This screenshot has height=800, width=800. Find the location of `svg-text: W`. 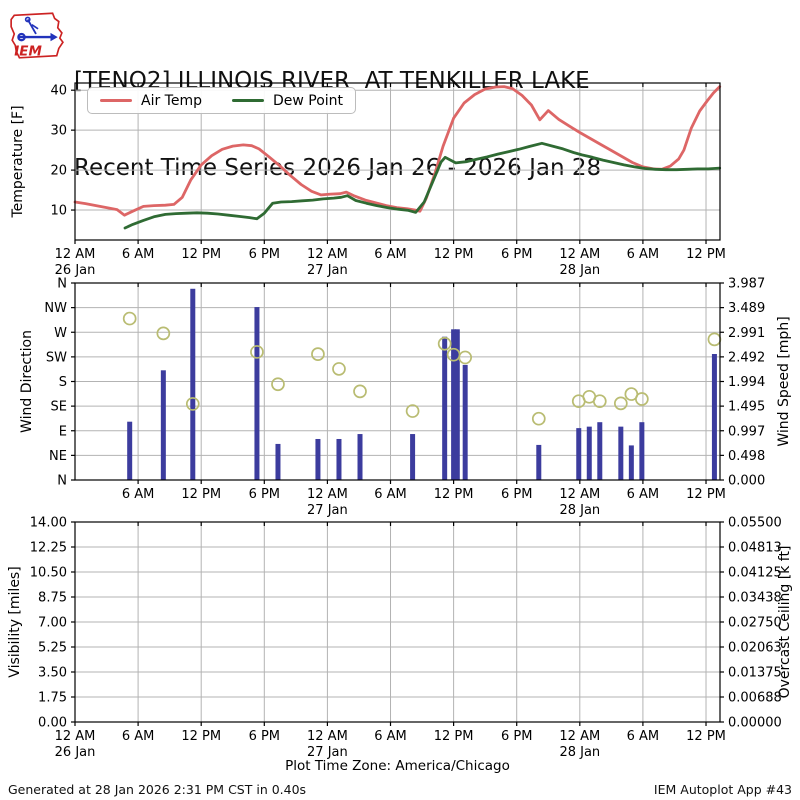

svg-text: W is located at coordinates (60, 333).